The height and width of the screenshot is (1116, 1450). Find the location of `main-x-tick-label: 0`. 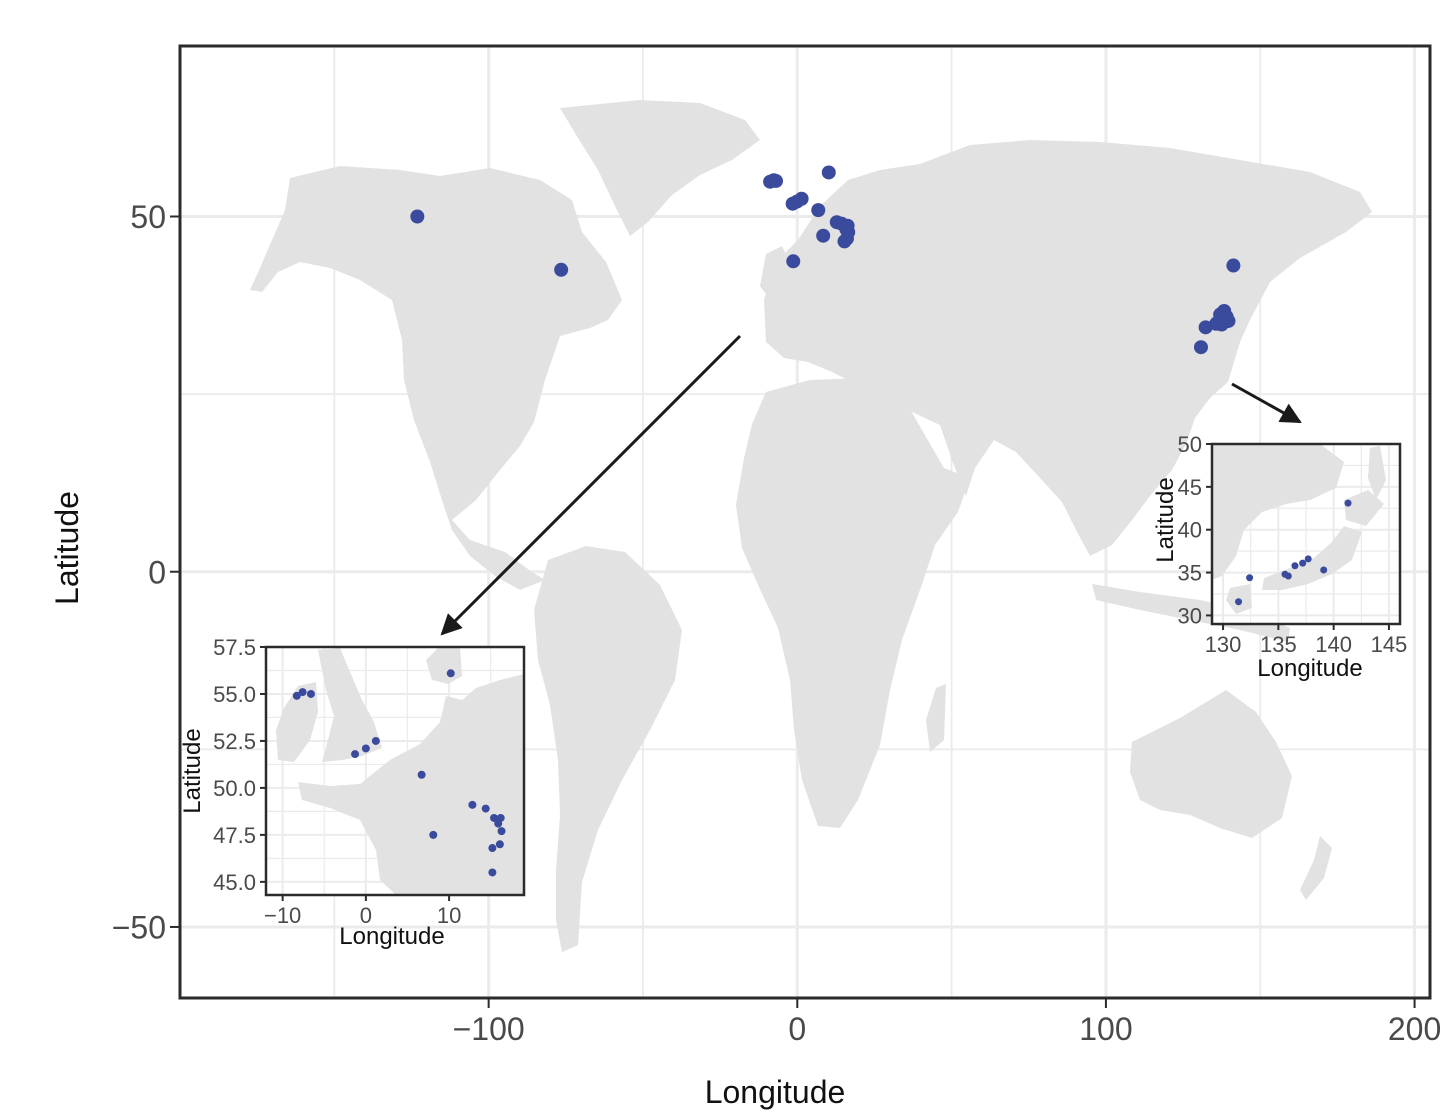

main-x-tick-label: 0 is located at coordinates (797, 1029).